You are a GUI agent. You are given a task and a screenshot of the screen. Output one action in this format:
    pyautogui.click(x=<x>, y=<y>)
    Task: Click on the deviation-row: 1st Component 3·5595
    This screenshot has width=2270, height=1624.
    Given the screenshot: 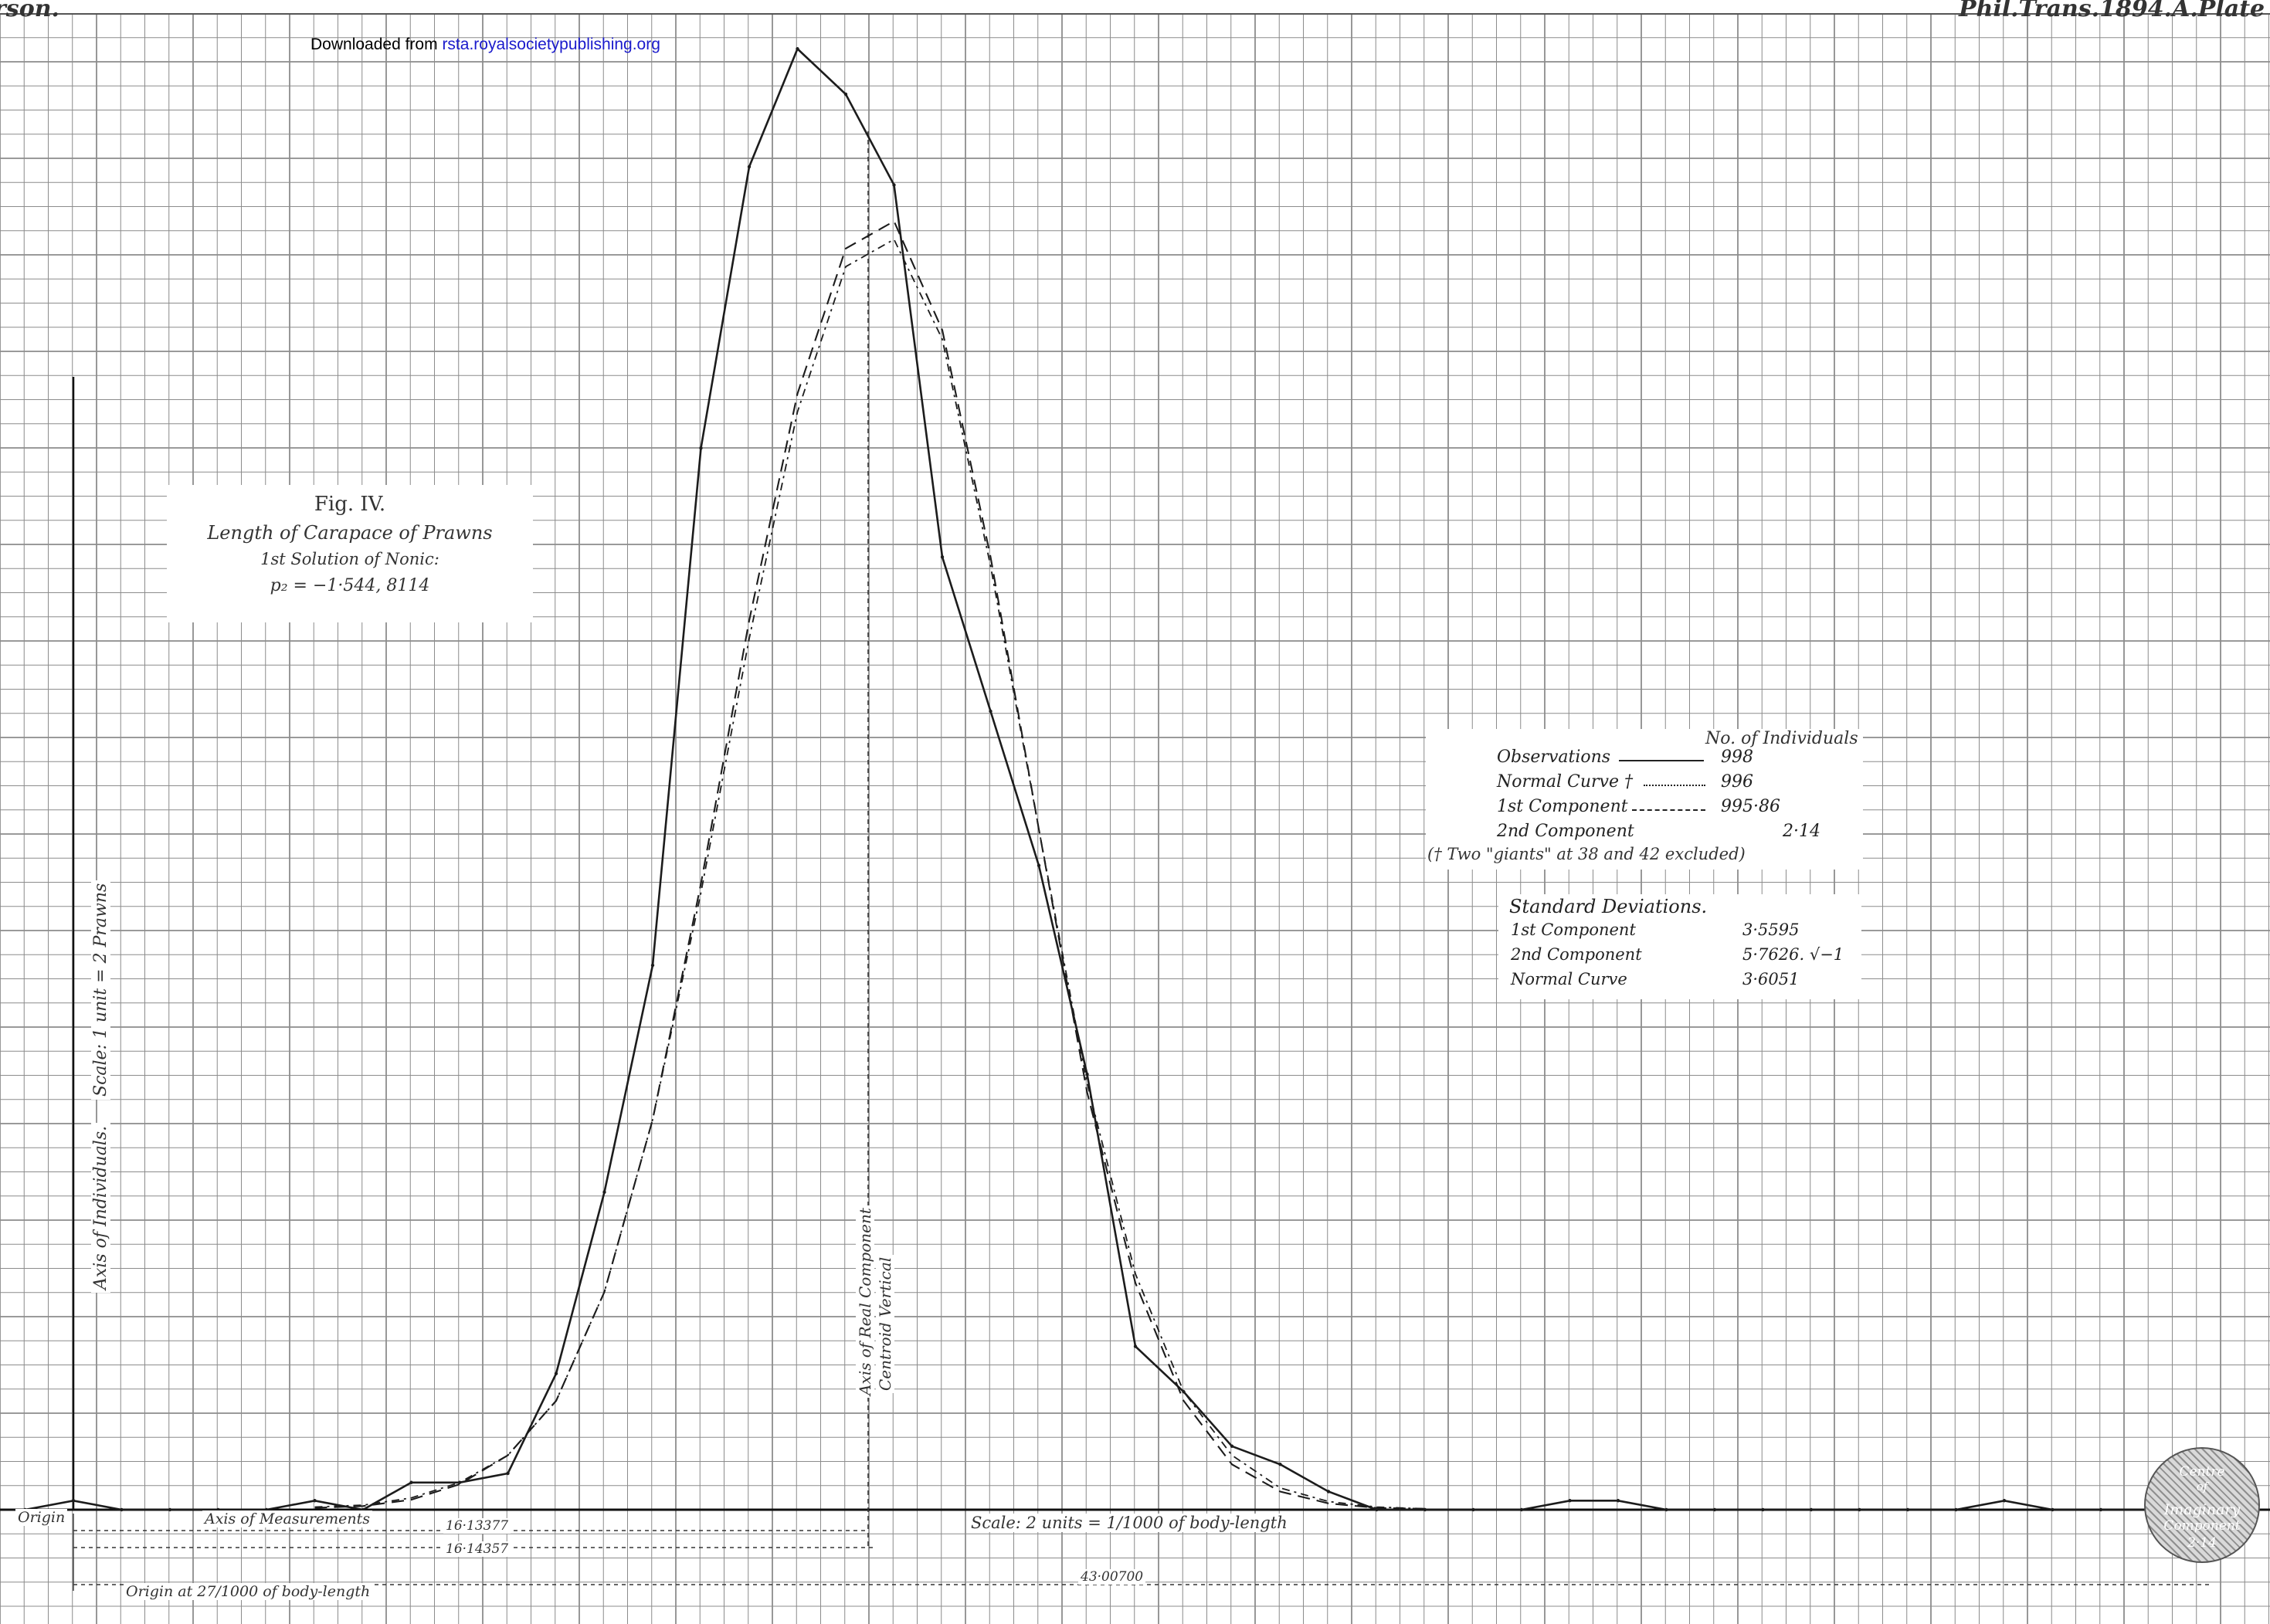 What is the action you would take?
    pyautogui.click(x=1681, y=932)
    